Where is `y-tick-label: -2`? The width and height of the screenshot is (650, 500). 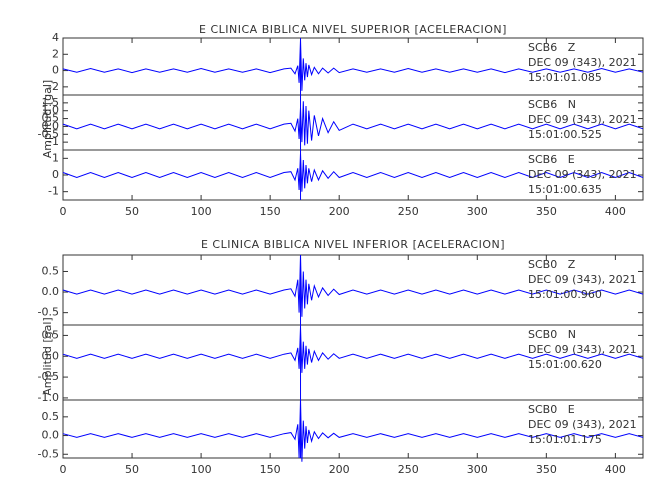 y-tick-label: -2 is located at coordinates (53, 86).